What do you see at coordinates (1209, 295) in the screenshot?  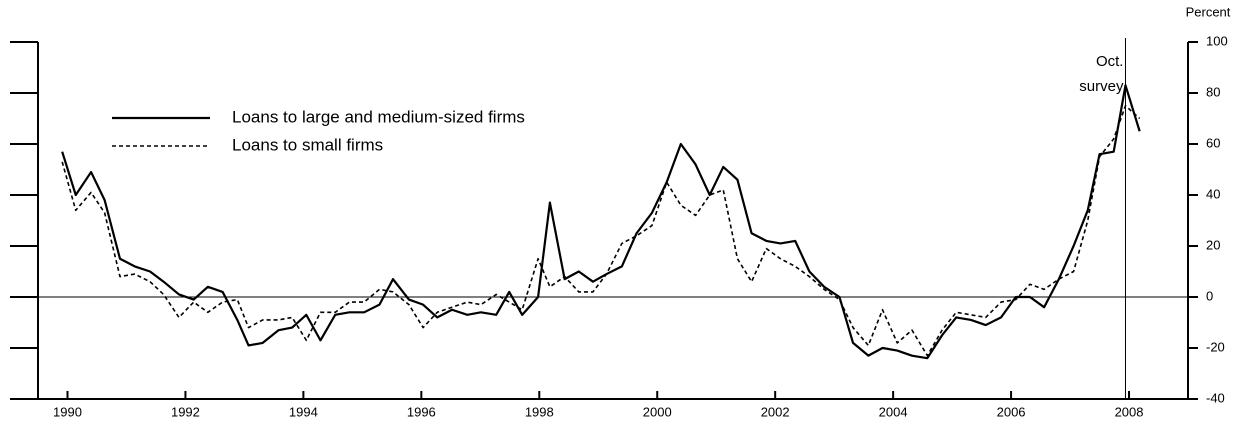 I see `y-tick-label: 0` at bounding box center [1209, 295].